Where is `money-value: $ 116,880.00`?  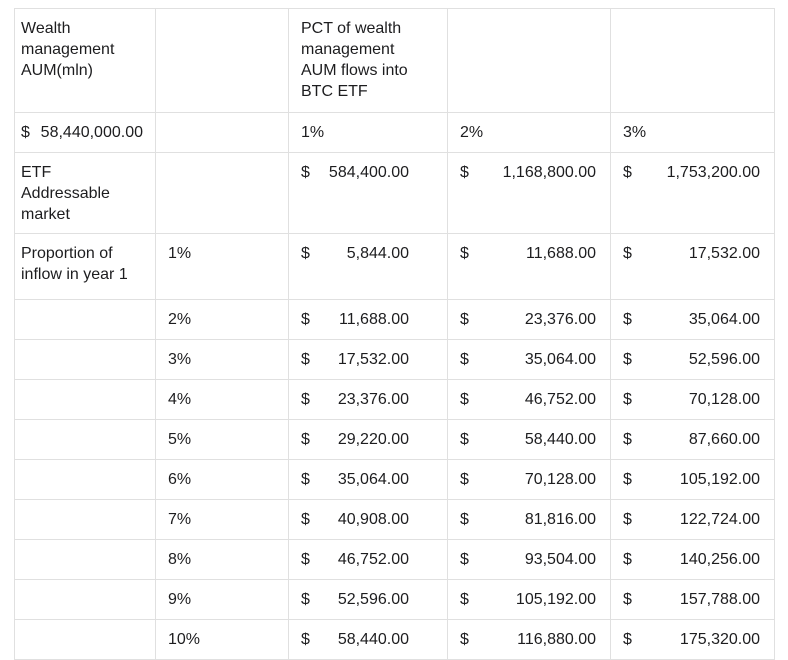
money-value: $ 116,880.00 is located at coordinates (528, 639).